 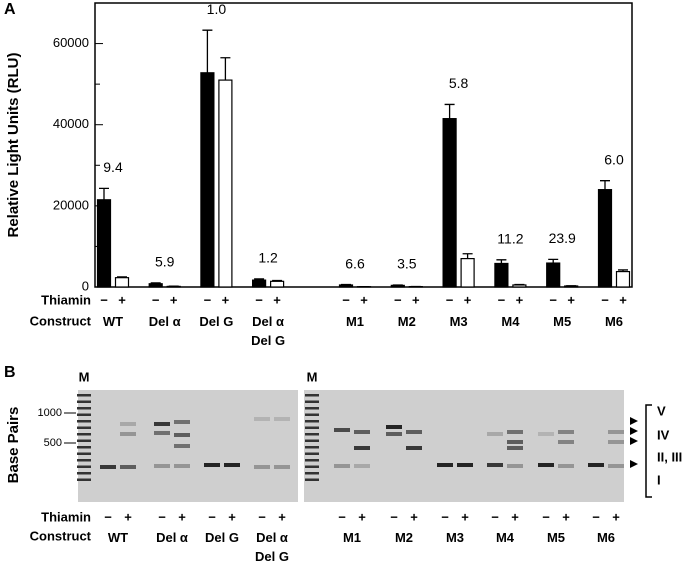 I want to click on lane-label: M6, so click(x=606, y=537).